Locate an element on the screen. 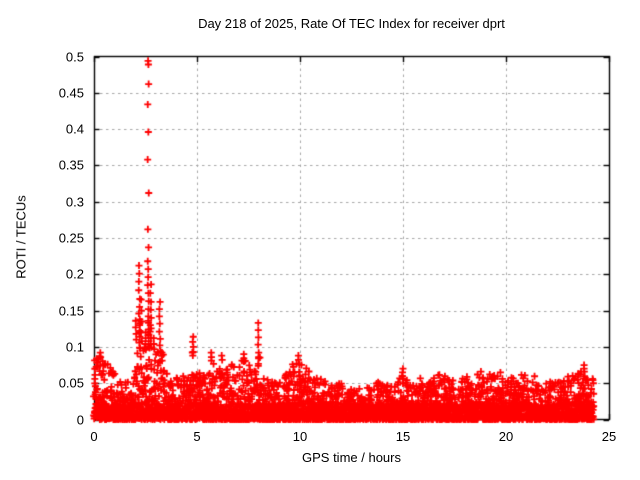  y-tick-label: 0.1 is located at coordinates (74, 347).